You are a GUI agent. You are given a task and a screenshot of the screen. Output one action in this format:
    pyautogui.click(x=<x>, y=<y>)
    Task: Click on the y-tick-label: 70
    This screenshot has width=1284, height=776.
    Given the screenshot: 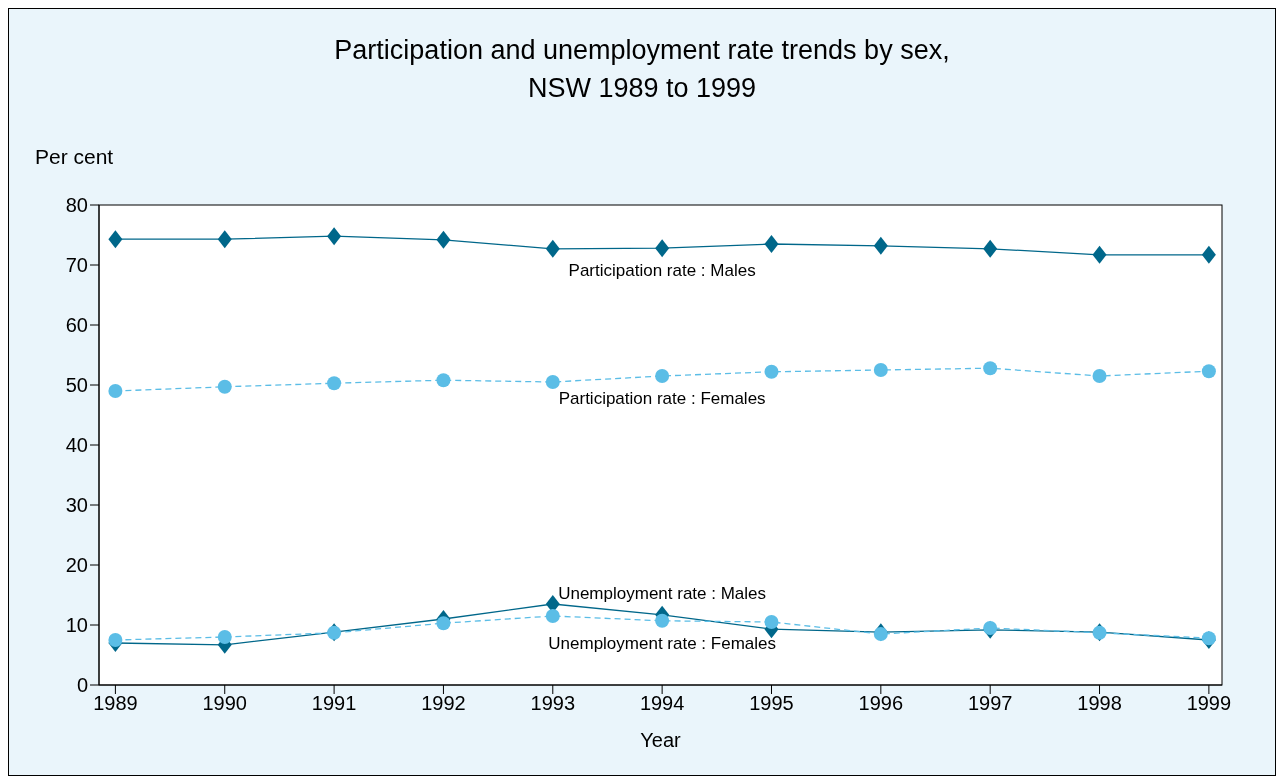 What is the action you would take?
    pyautogui.click(x=76, y=265)
    